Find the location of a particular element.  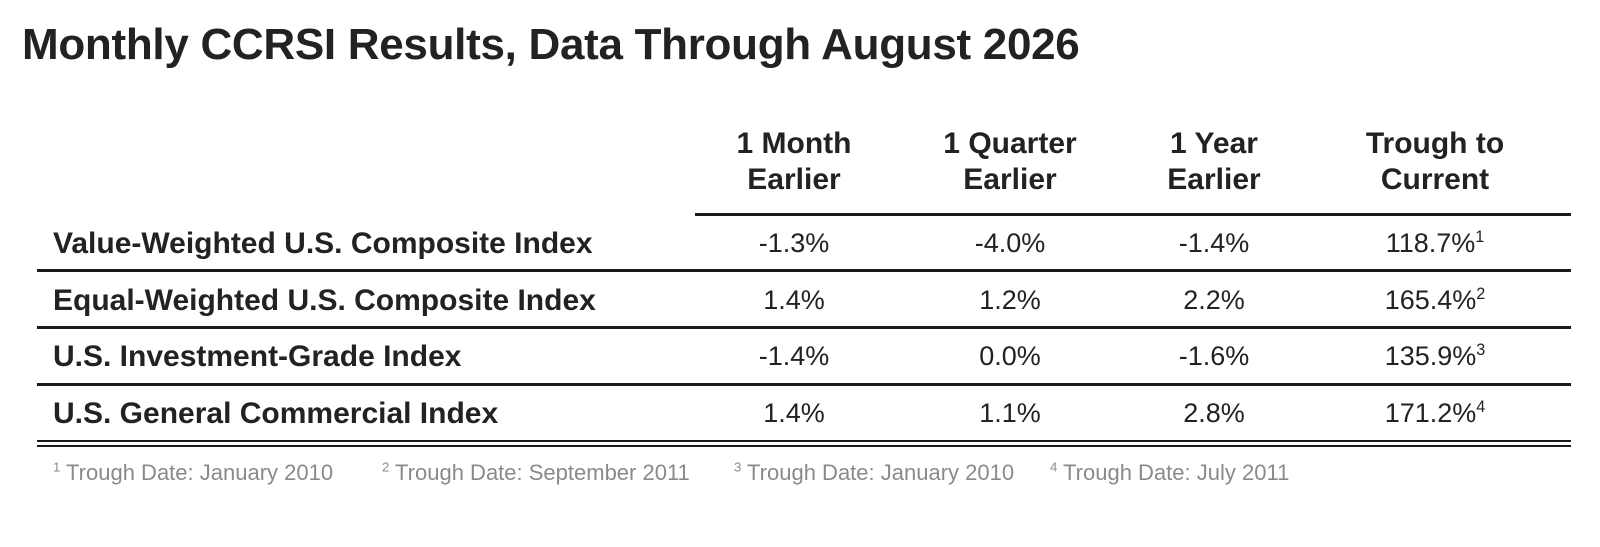

column-header-line1: Trough to is located at coordinates (1435, 143).